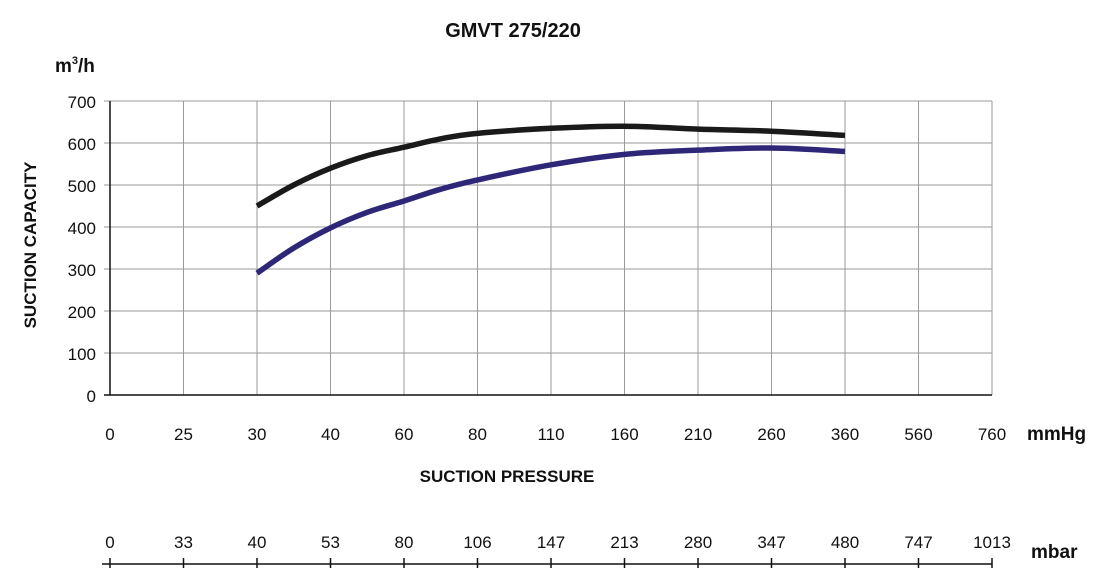 This screenshot has width=1104, height=573. What do you see at coordinates (109, 542) in the screenshot?
I see `secondary-tick-label: 0` at bounding box center [109, 542].